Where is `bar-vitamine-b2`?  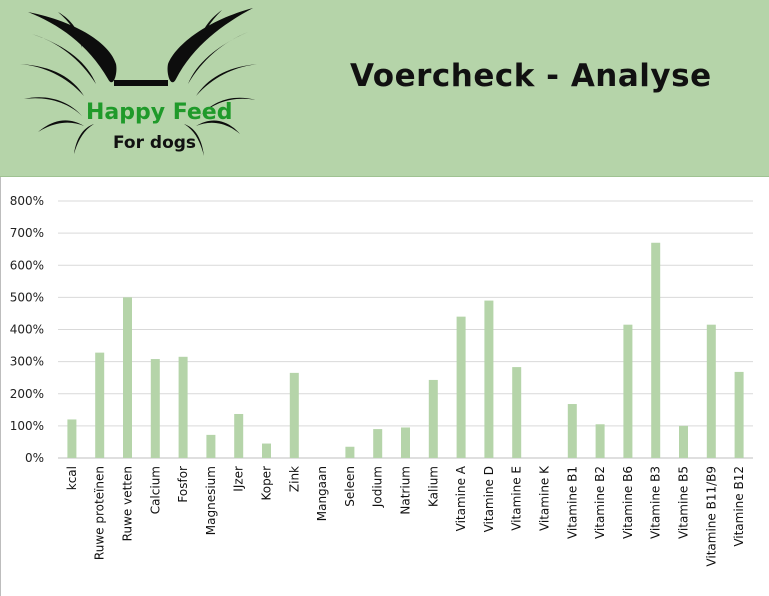 bar-vitamine-b2 is located at coordinates (600, 441).